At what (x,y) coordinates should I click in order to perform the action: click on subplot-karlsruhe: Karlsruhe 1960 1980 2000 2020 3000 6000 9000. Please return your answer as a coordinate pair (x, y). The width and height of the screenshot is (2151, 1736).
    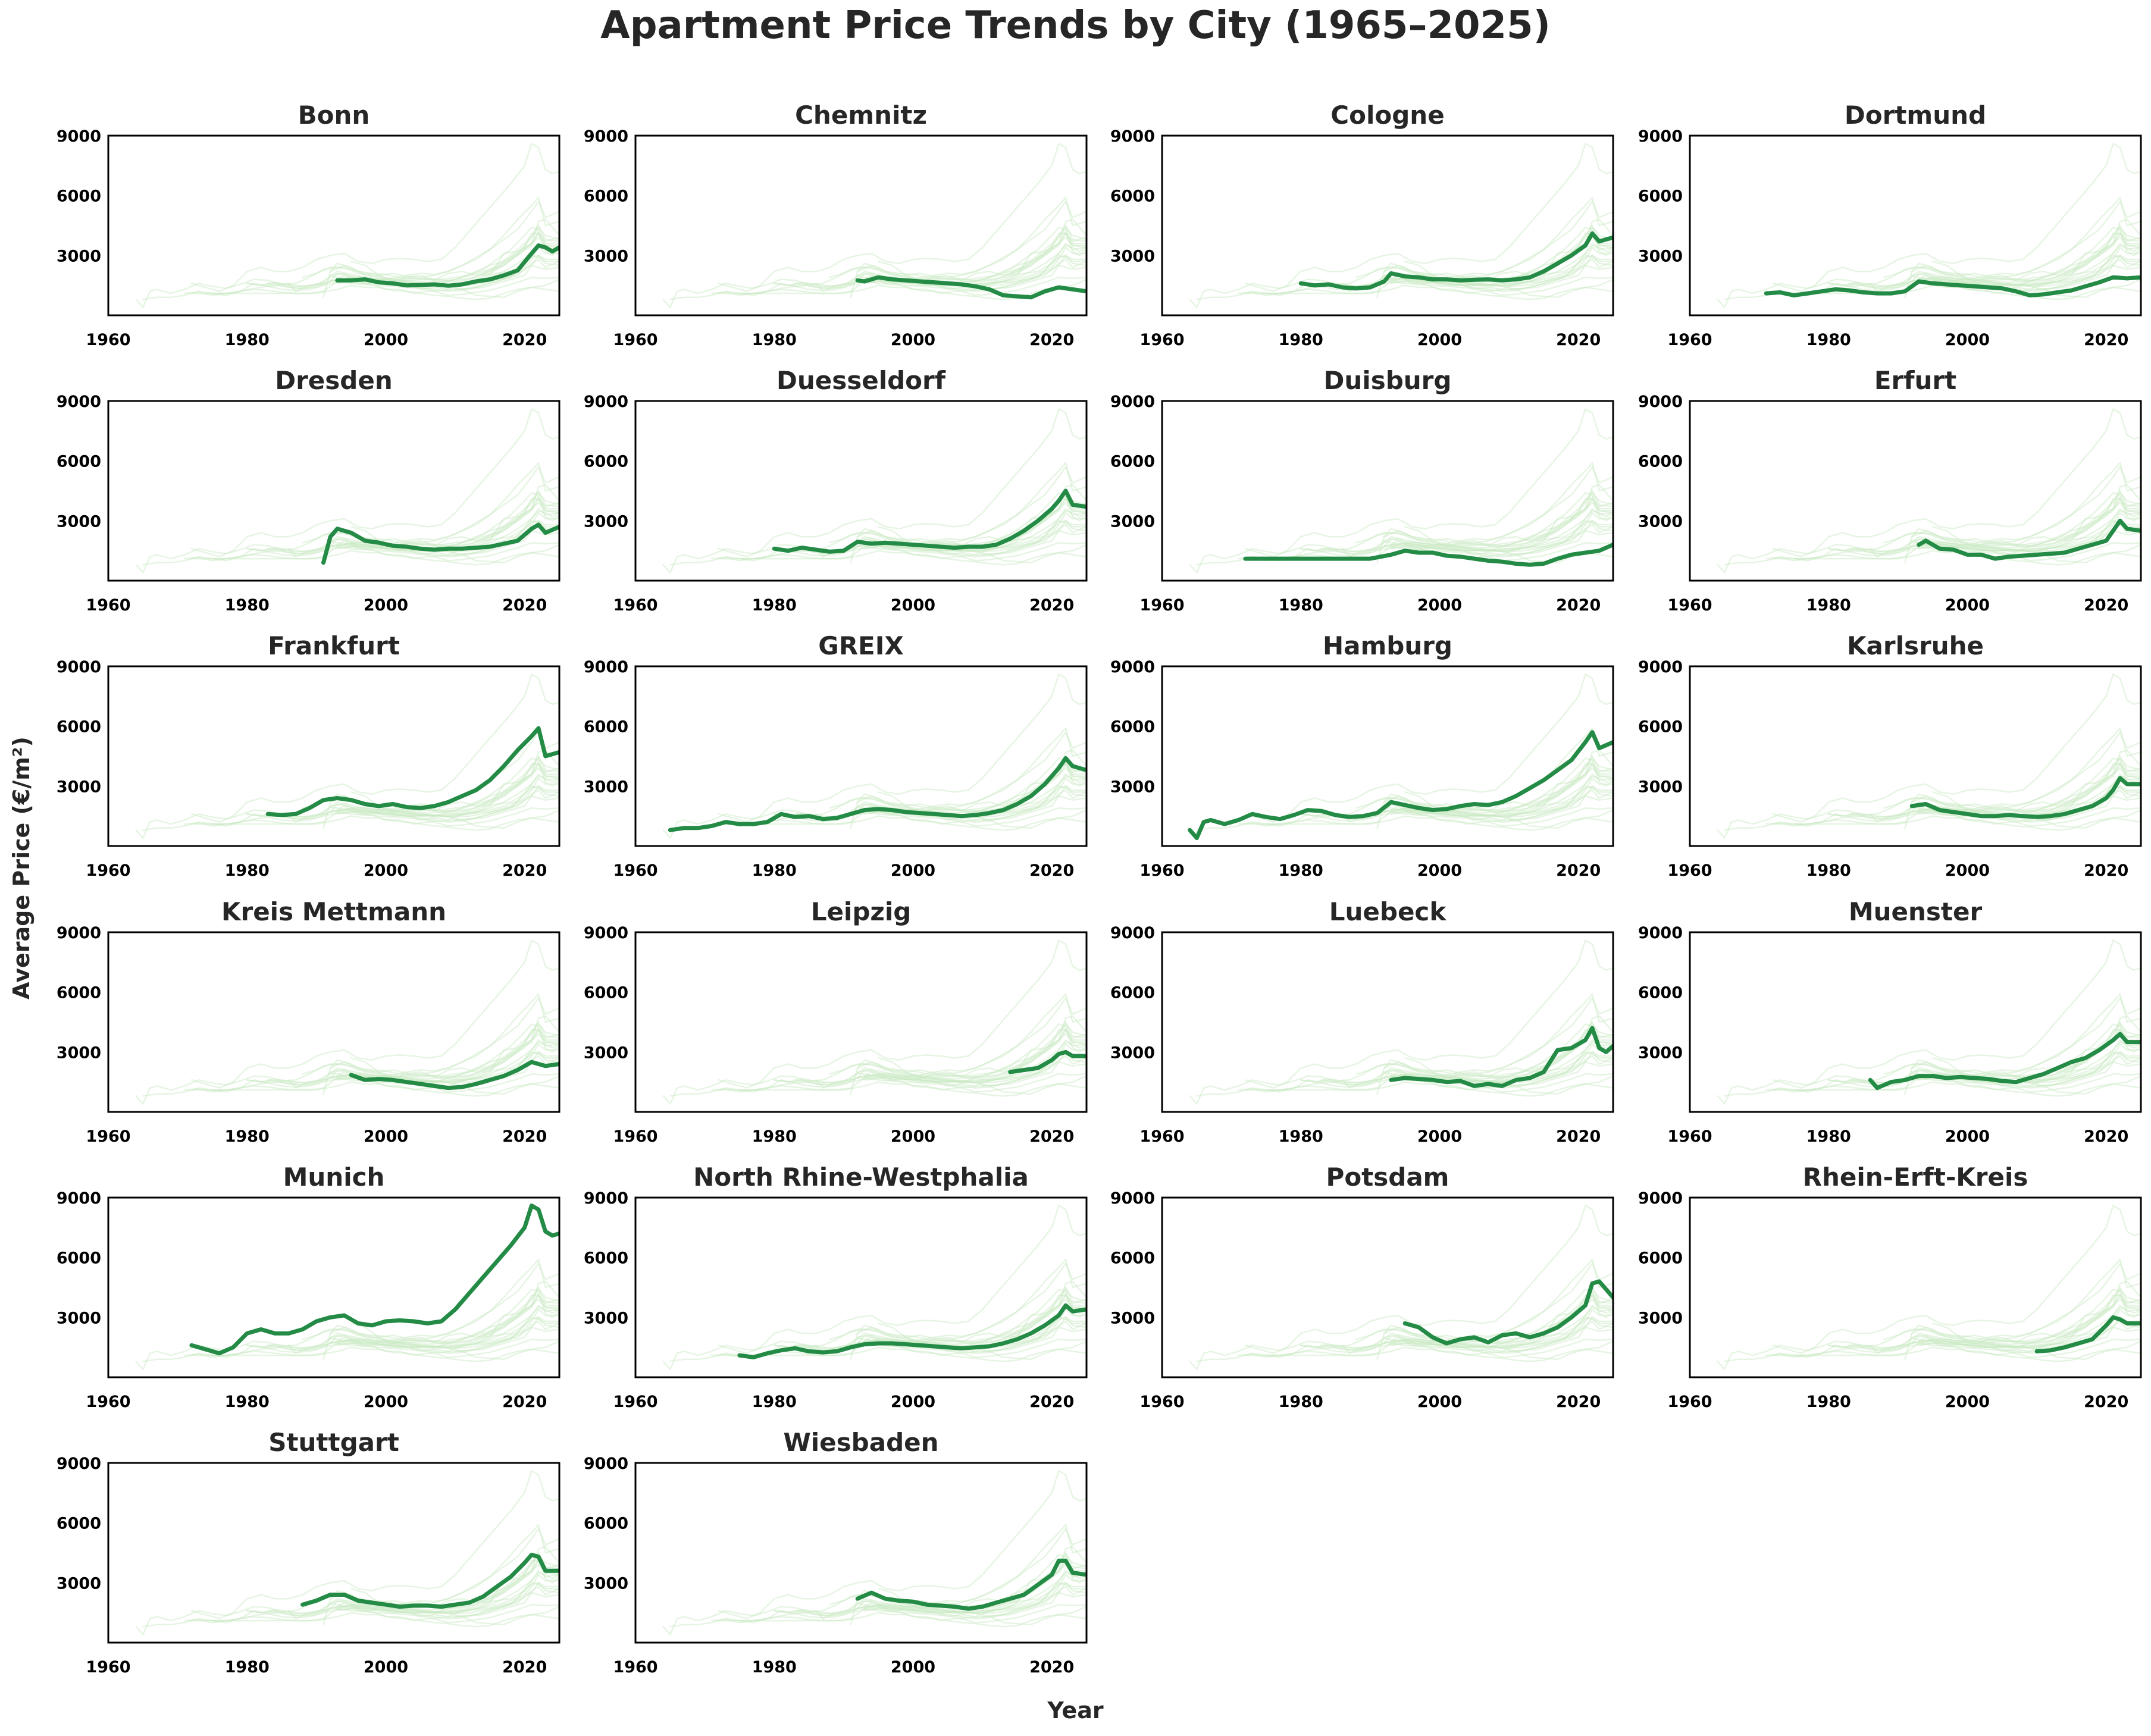
    Looking at the image, I should click on (1890, 755).